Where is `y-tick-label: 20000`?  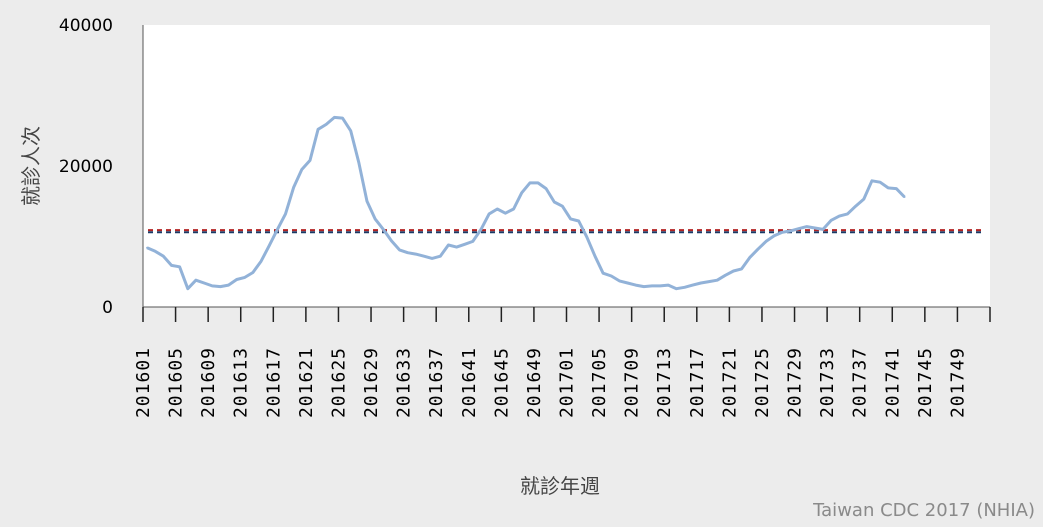
y-tick-label: 20000 is located at coordinates (86, 167).